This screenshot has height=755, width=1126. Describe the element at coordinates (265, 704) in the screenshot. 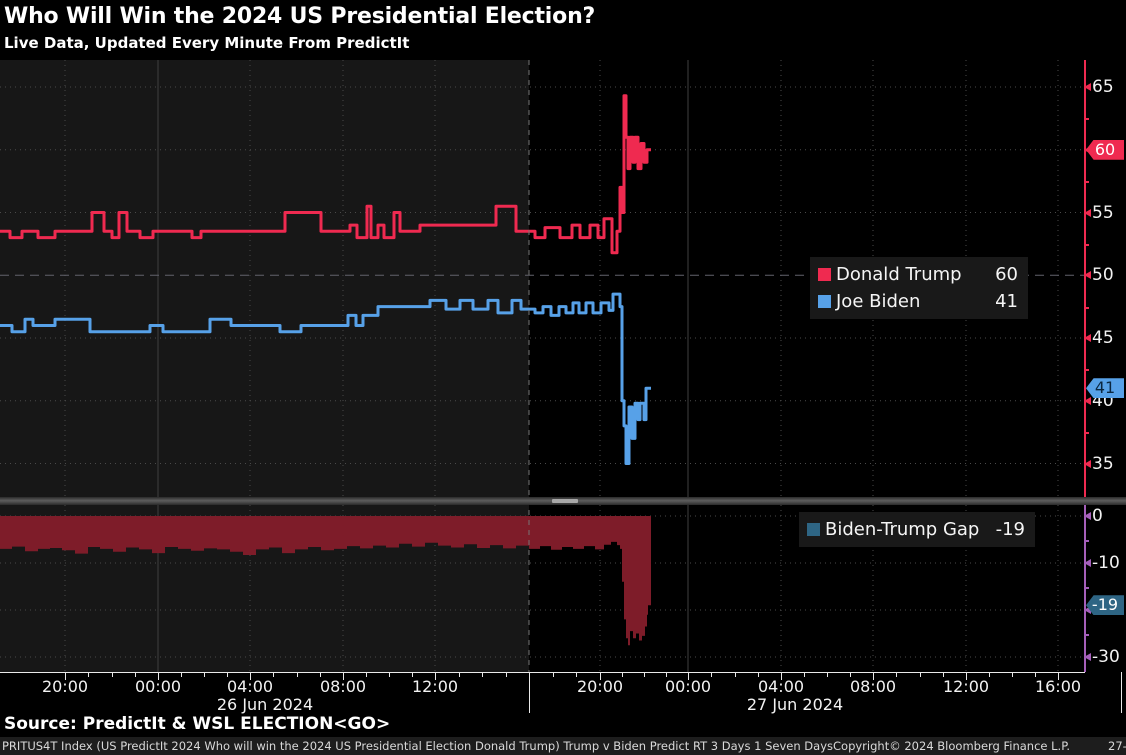

I see `x-date-label: 26 Jun 2024` at that location.